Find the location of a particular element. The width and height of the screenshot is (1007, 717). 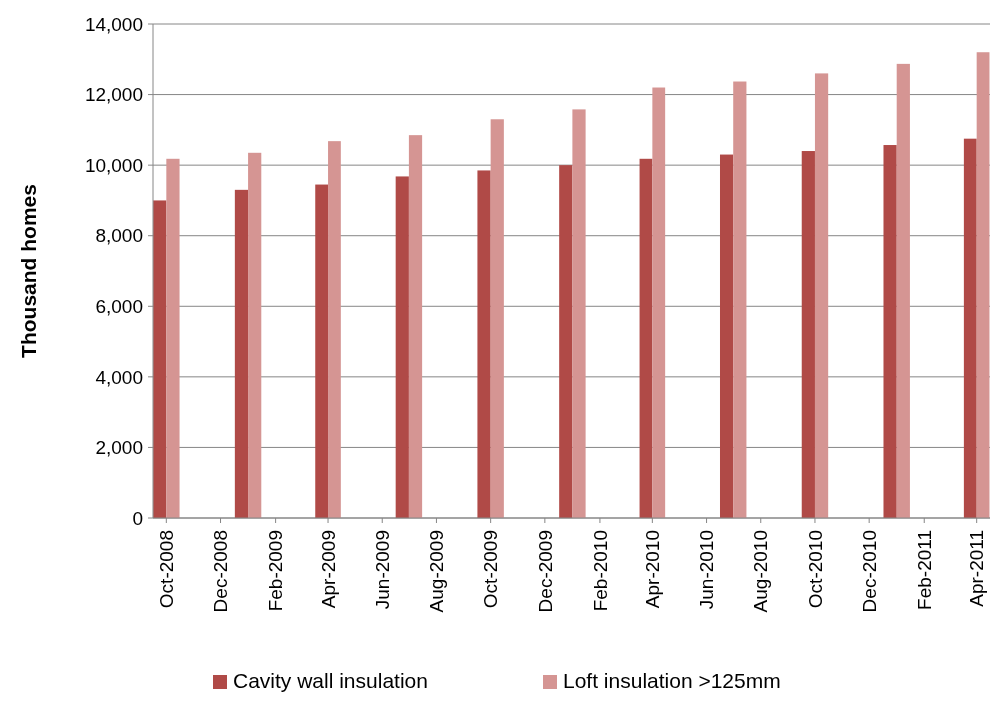

x-tick-label: Feb-2009 is located at coordinates (276, 571).